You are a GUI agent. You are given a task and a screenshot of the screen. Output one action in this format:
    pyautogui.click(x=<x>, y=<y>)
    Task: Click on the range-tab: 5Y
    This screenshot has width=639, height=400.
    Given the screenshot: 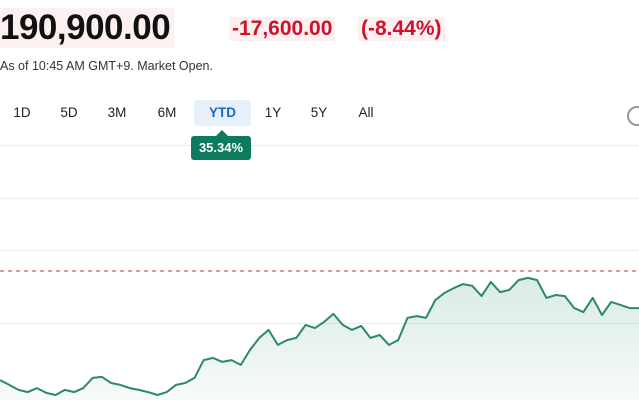 What is the action you would take?
    pyautogui.click(x=319, y=112)
    